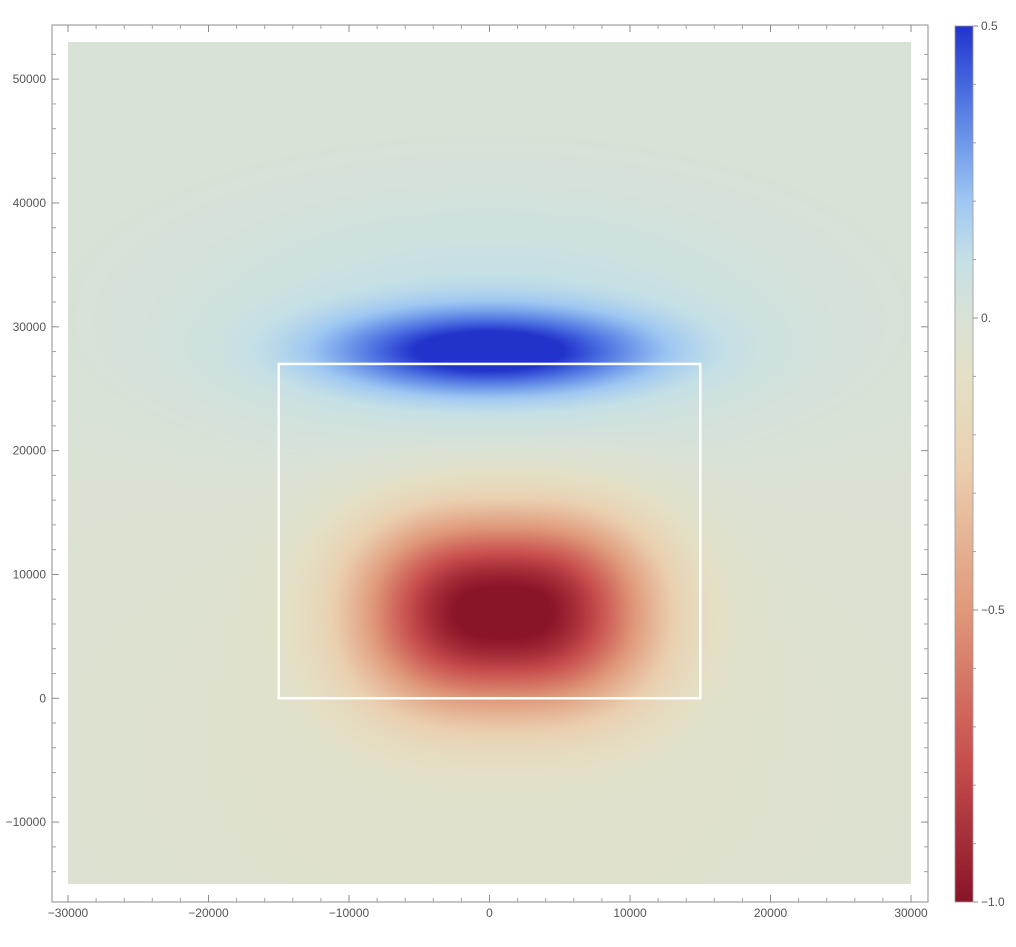 This screenshot has height=947, width=1016. Describe the element at coordinates (30, 574) in the screenshot. I see `y-tick-label: 10000` at that location.